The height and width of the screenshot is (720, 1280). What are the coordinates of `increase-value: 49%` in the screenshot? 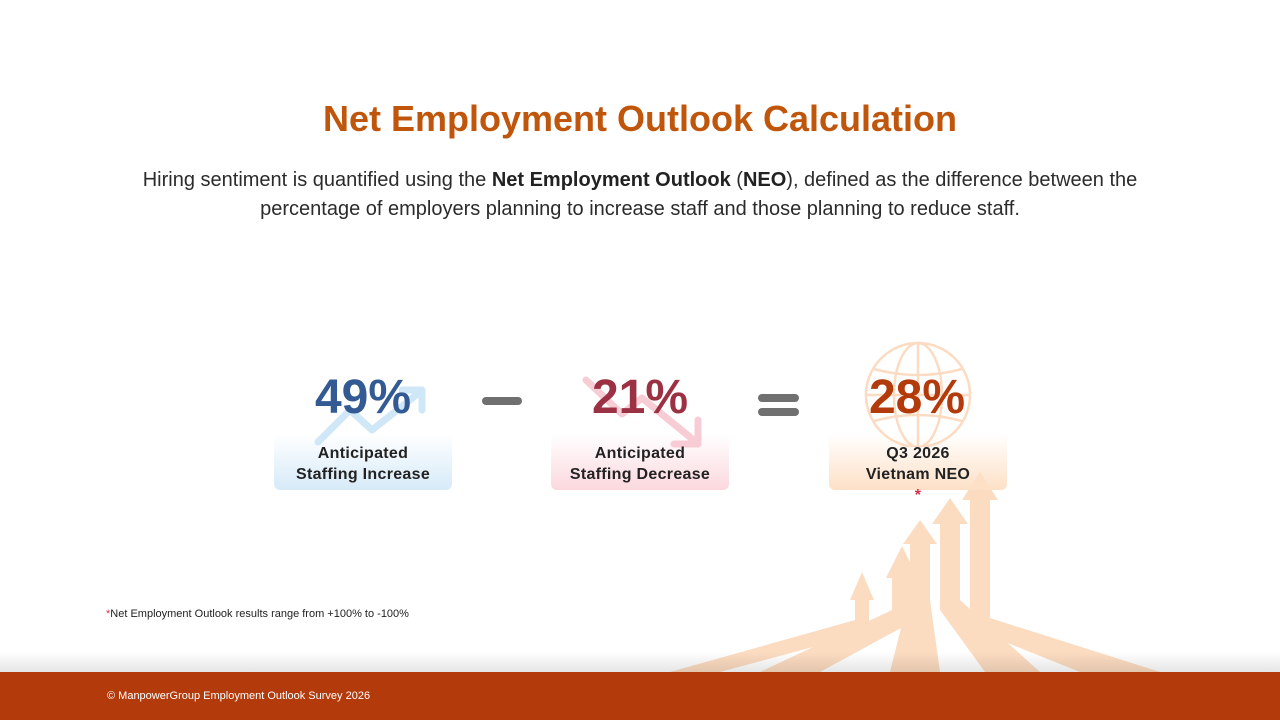 It's located at (363, 397).